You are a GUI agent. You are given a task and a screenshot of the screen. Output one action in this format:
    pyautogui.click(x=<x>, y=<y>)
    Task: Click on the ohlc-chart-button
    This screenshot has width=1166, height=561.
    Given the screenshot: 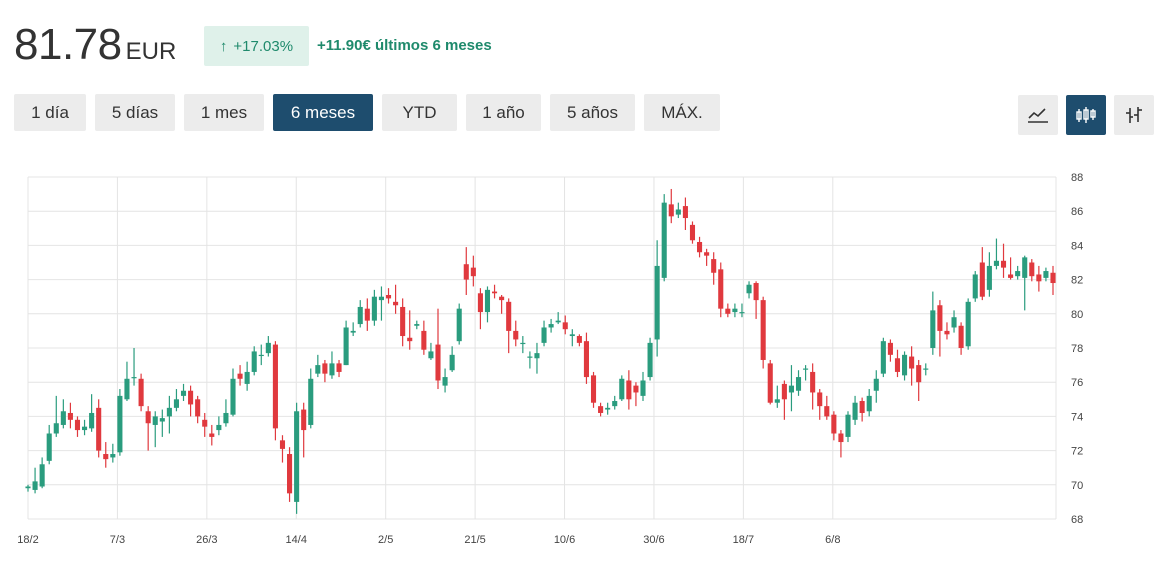 What is the action you would take?
    pyautogui.click(x=1134, y=115)
    